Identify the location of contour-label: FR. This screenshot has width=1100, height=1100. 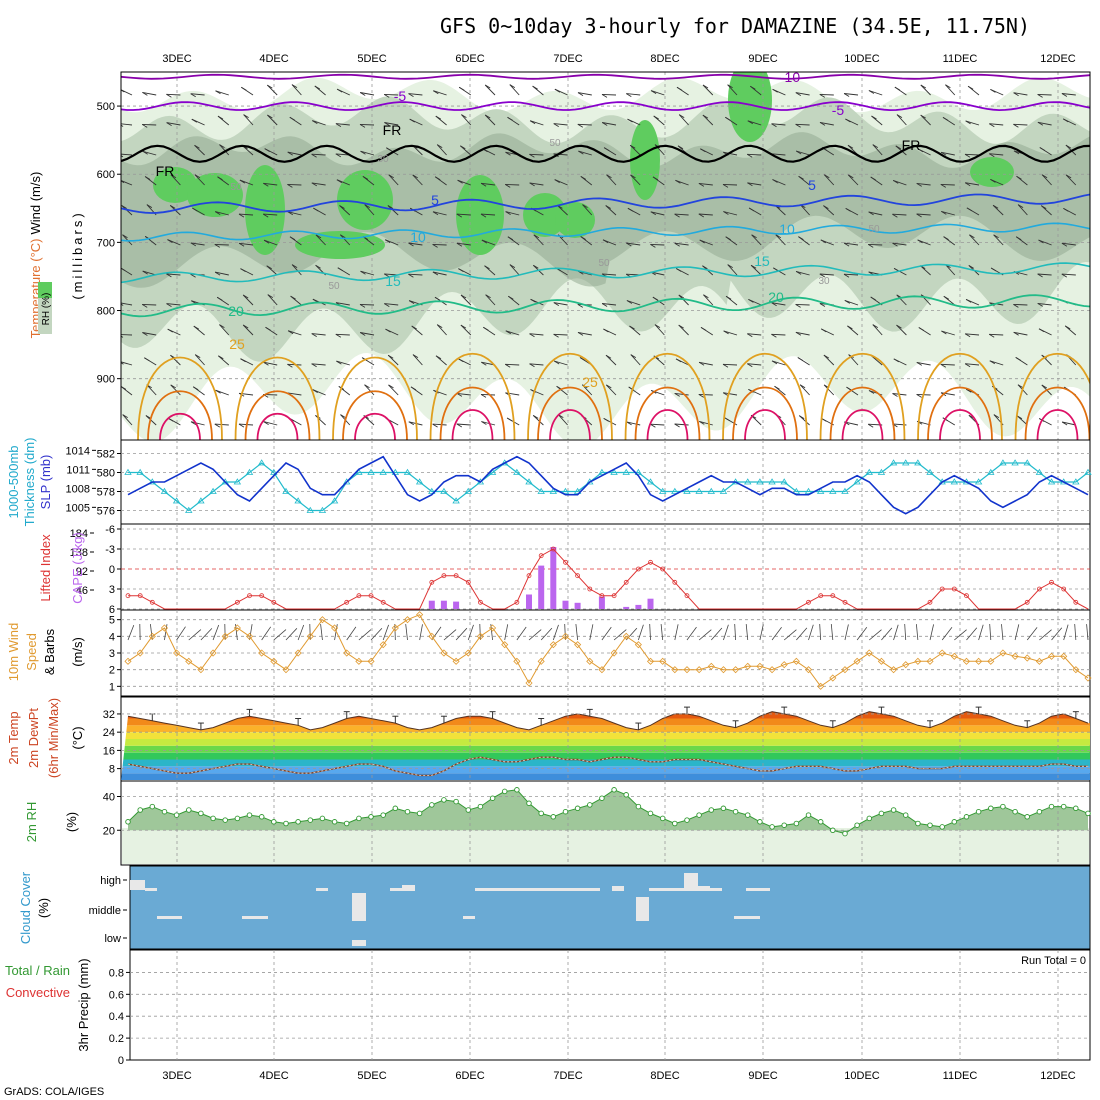
(911, 145).